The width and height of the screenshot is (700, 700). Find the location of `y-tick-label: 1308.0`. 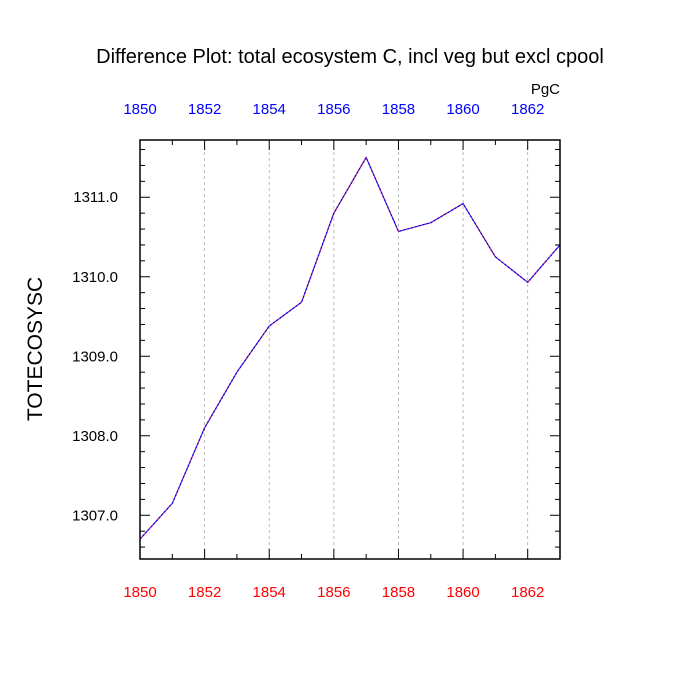

y-tick-label: 1308.0 is located at coordinates (95, 436).